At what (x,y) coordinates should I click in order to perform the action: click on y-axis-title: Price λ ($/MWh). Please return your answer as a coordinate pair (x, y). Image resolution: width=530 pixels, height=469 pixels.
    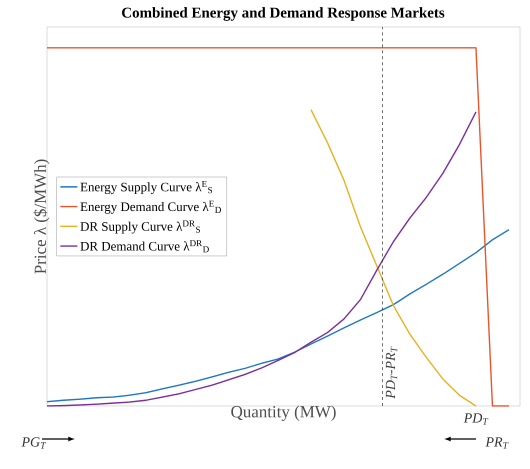
    Looking at the image, I should click on (42, 217).